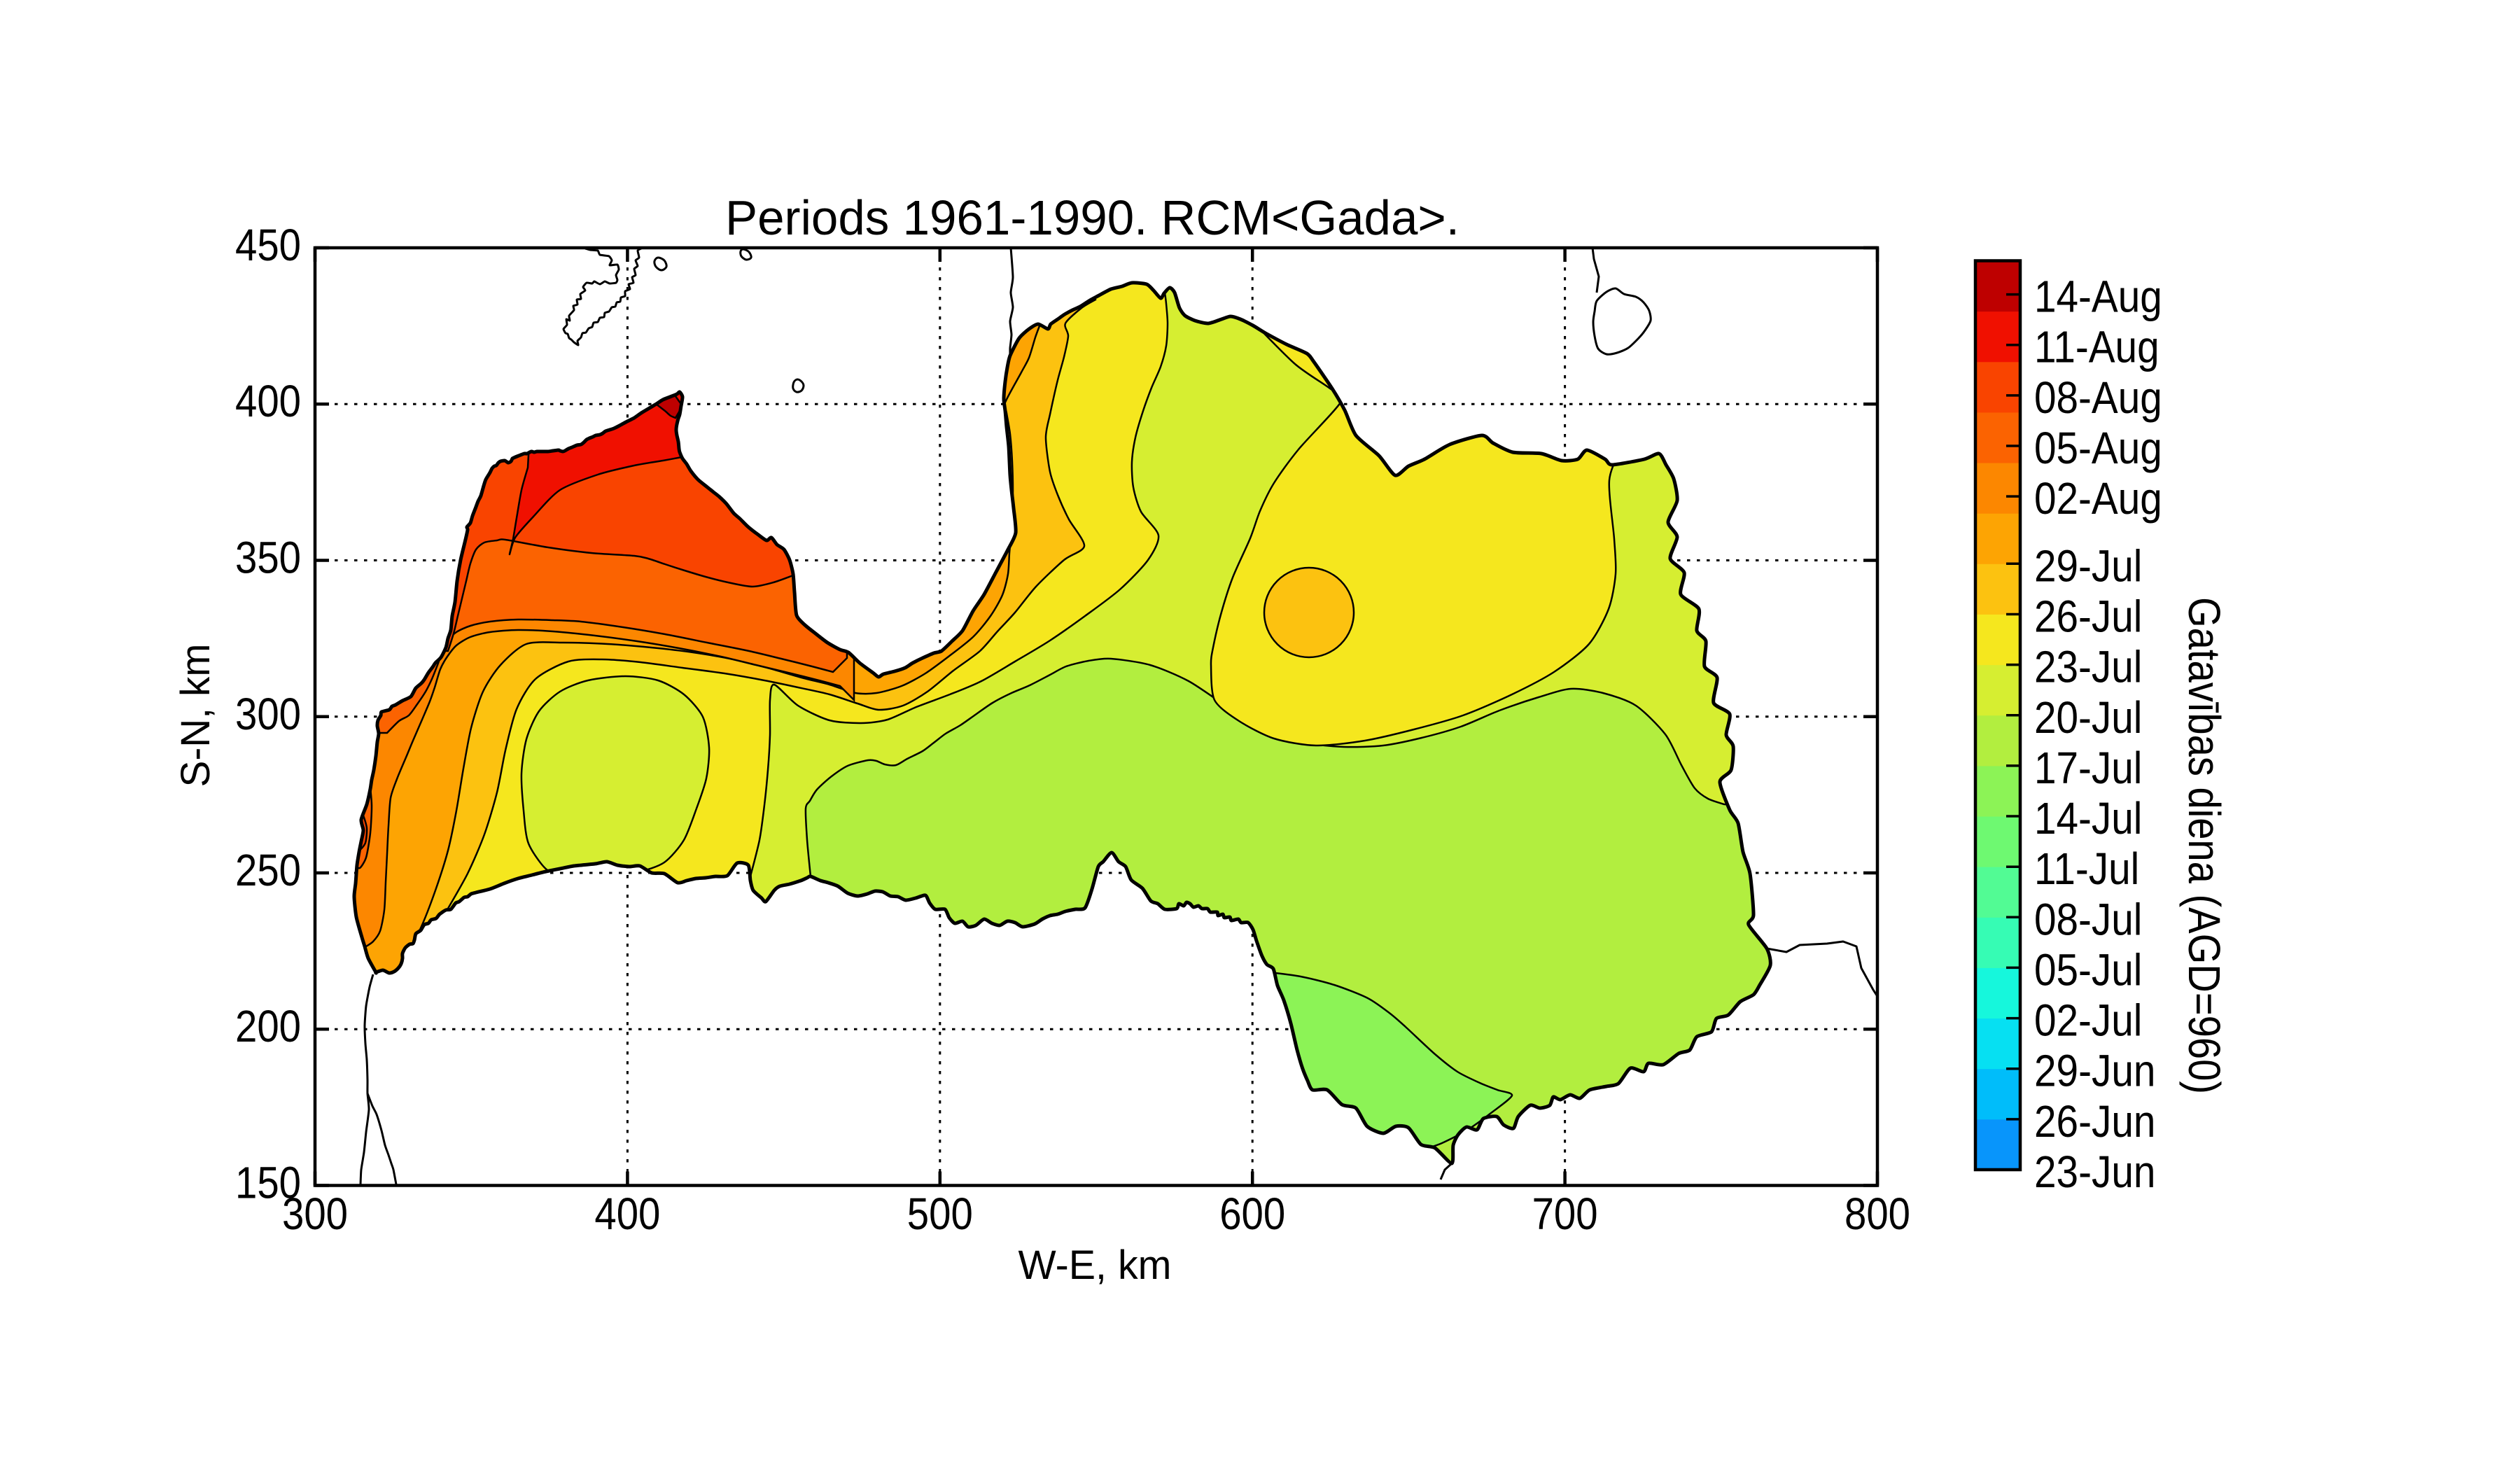 The height and width of the screenshot is (1470, 2520). What do you see at coordinates (2098, 397) in the screenshot?
I see `svg-text: 08-Aug` at bounding box center [2098, 397].